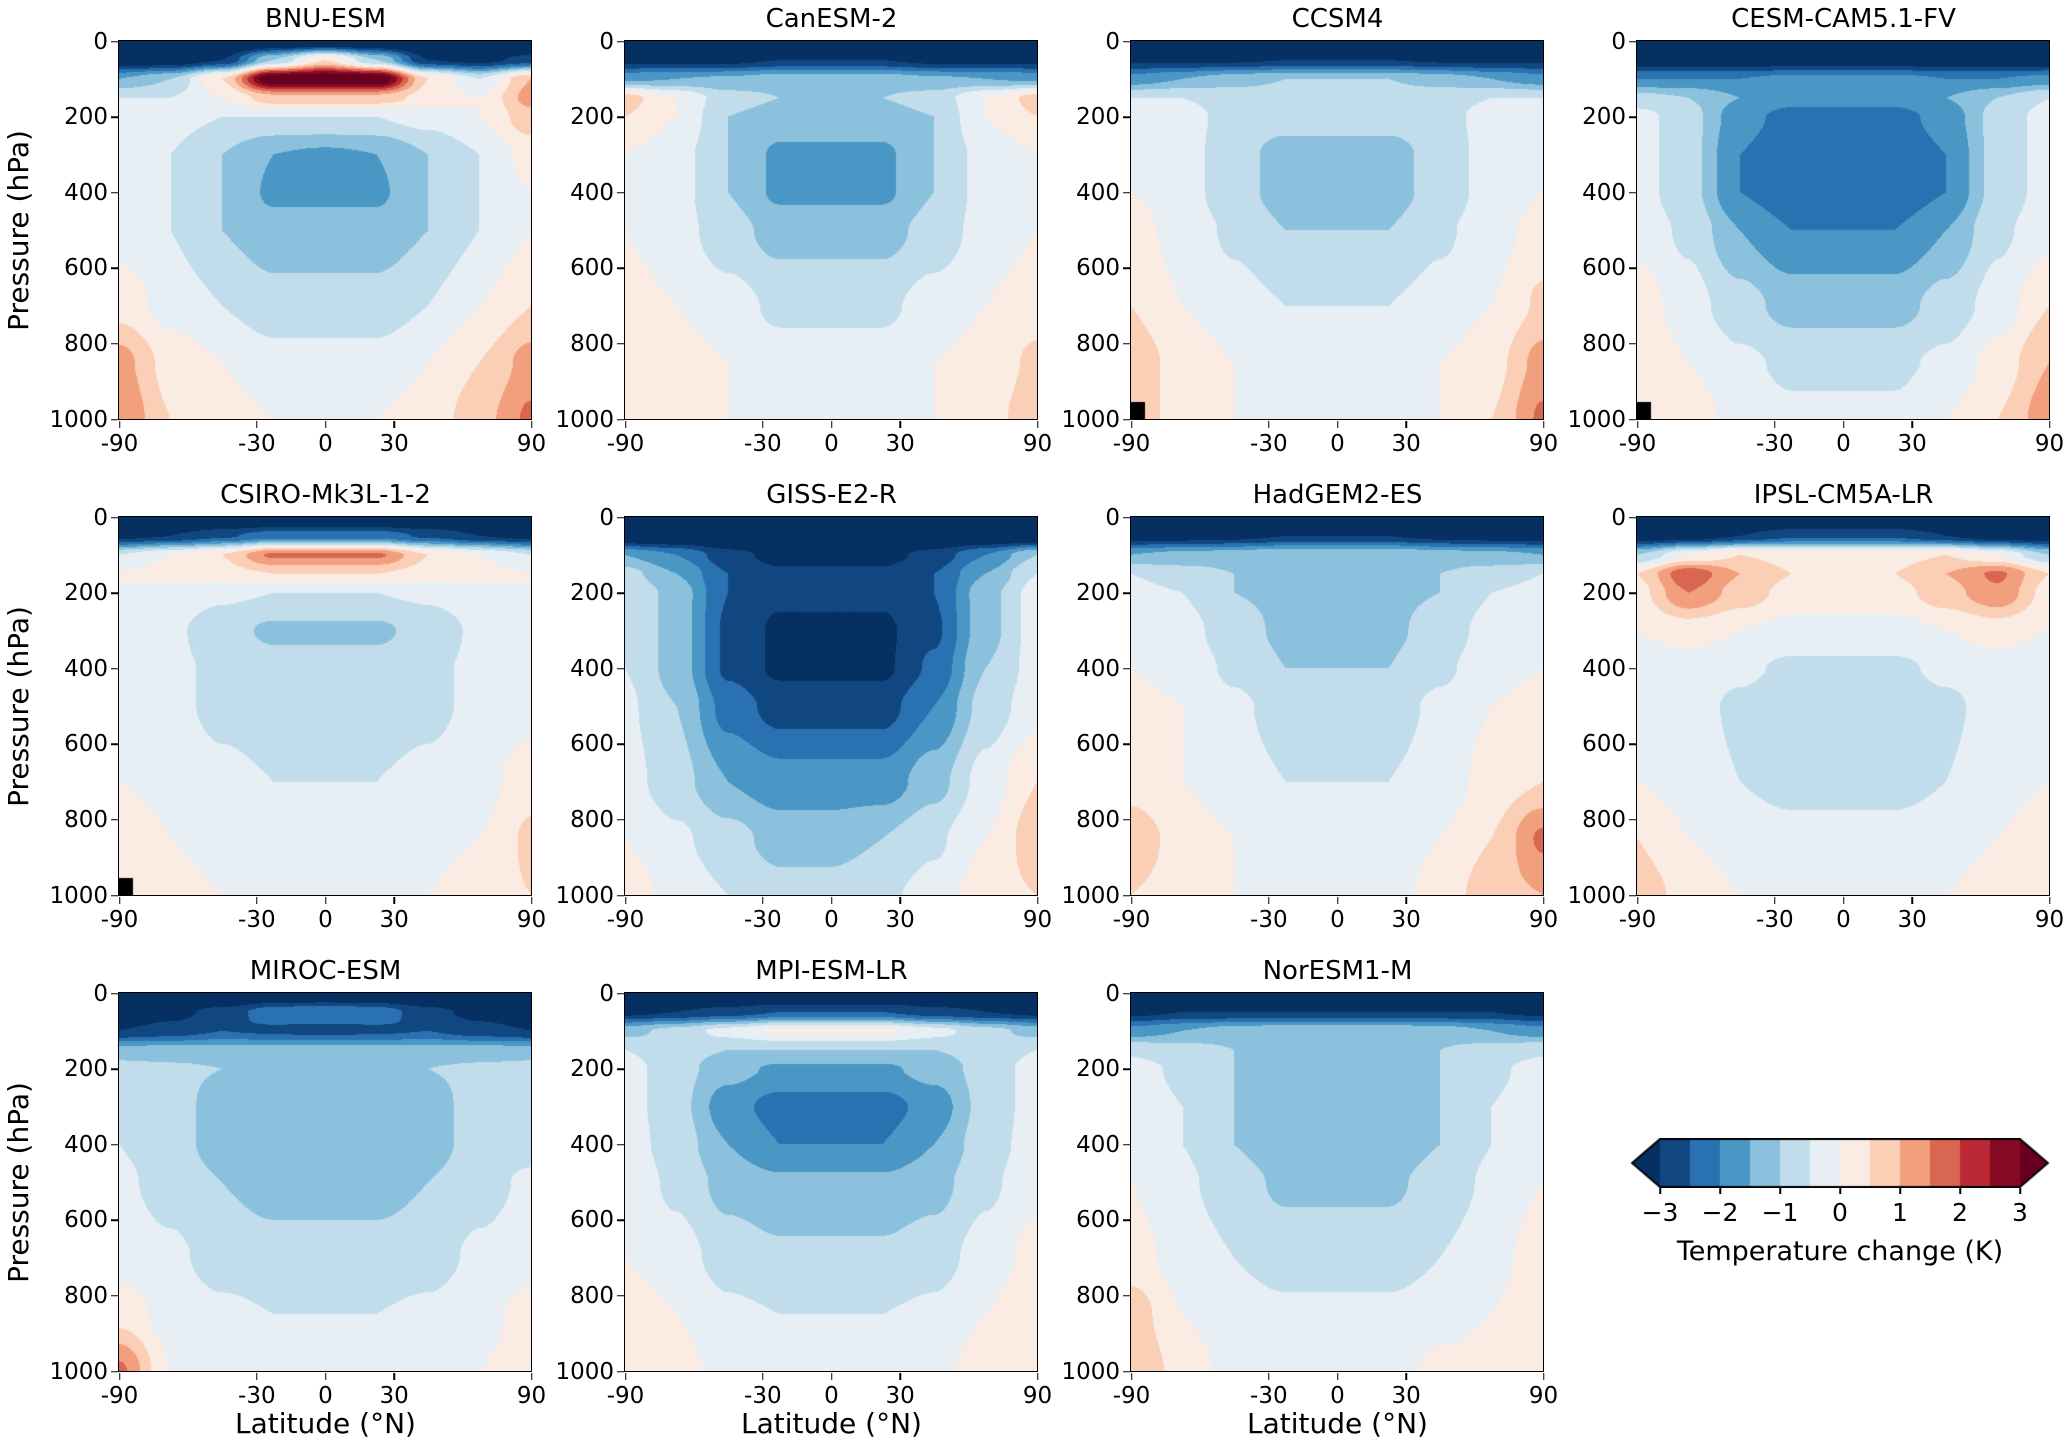 The image size is (2067, 1447). What do you see at coordinates (1720, 1212) in the screenshot?
I see `colorbar-tick-label: −2` at bounding box center [1720, 1212].